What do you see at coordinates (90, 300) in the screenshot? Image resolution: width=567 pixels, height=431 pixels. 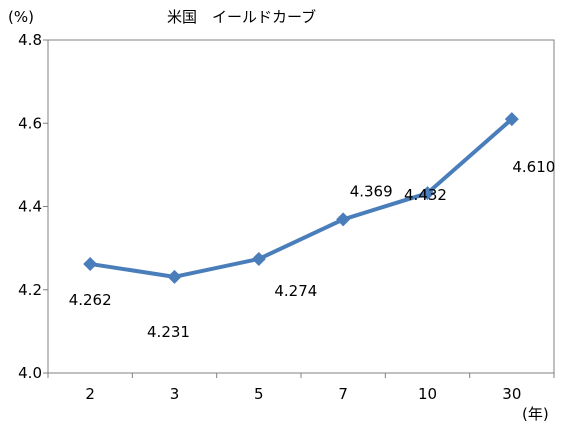 I see `data-label: 4.262` at bounding box center [90, 300].